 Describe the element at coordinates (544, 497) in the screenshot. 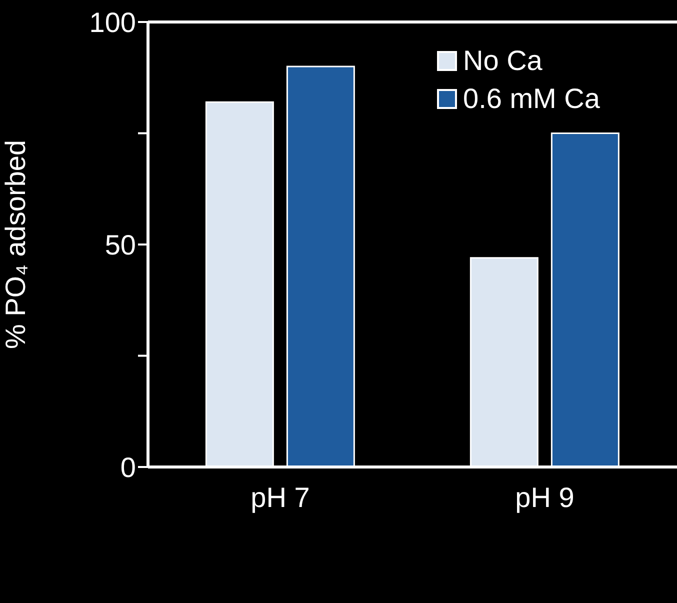

I see `x-tick-label: pH 9` at that location.